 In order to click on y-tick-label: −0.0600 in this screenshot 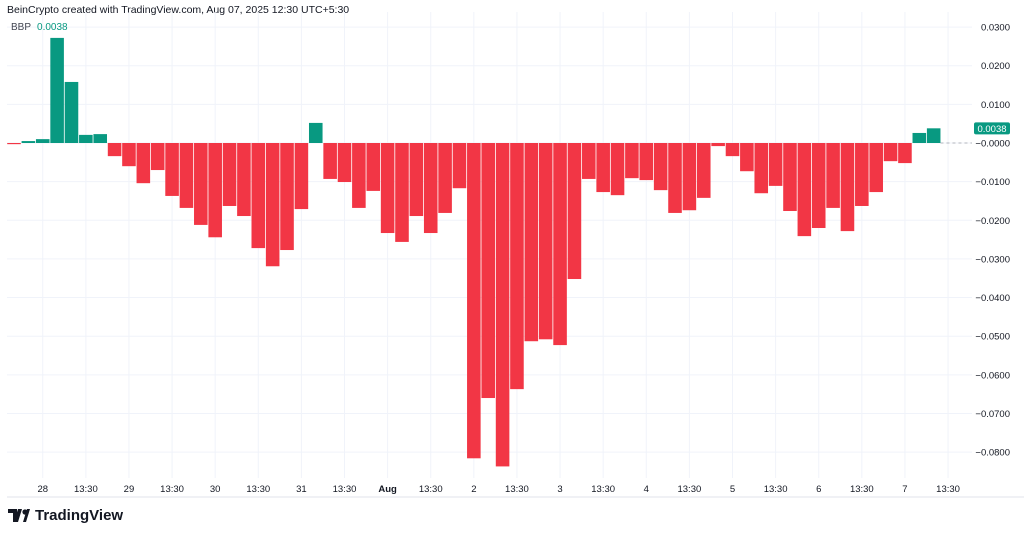, I will do `click(992, 375)`.